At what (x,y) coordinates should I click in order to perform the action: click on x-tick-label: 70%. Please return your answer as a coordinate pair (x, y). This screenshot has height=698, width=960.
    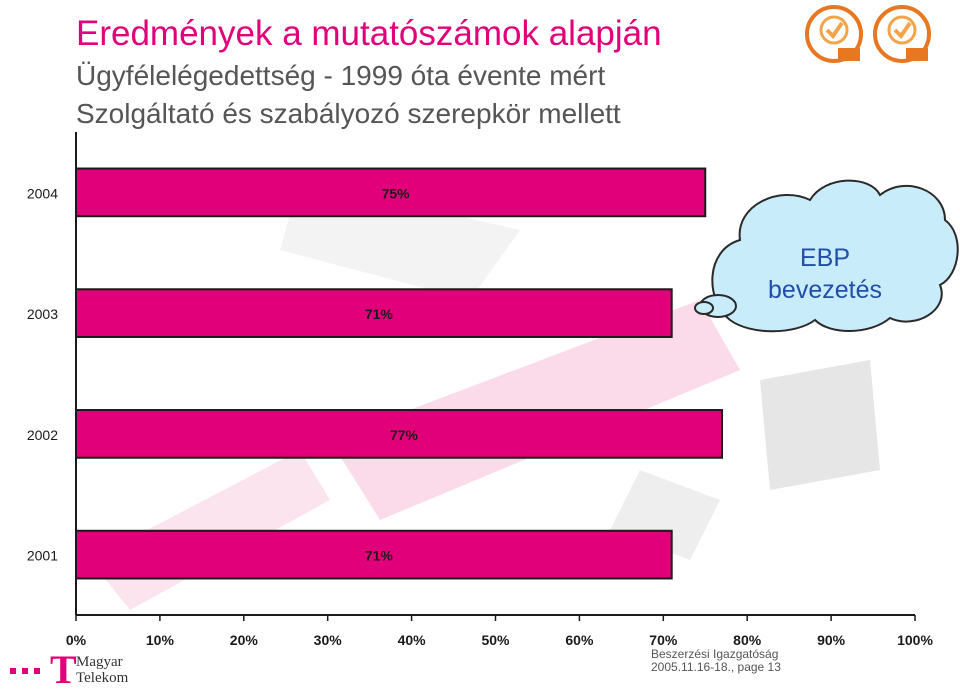
    Looking at the image, I should click on (663, 640).